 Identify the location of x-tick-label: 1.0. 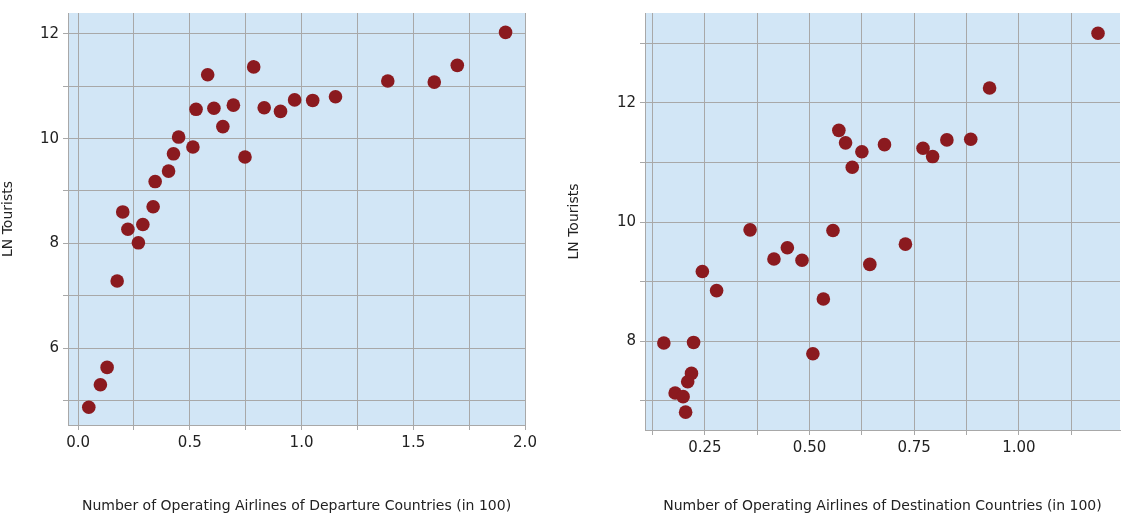
(301, 441).